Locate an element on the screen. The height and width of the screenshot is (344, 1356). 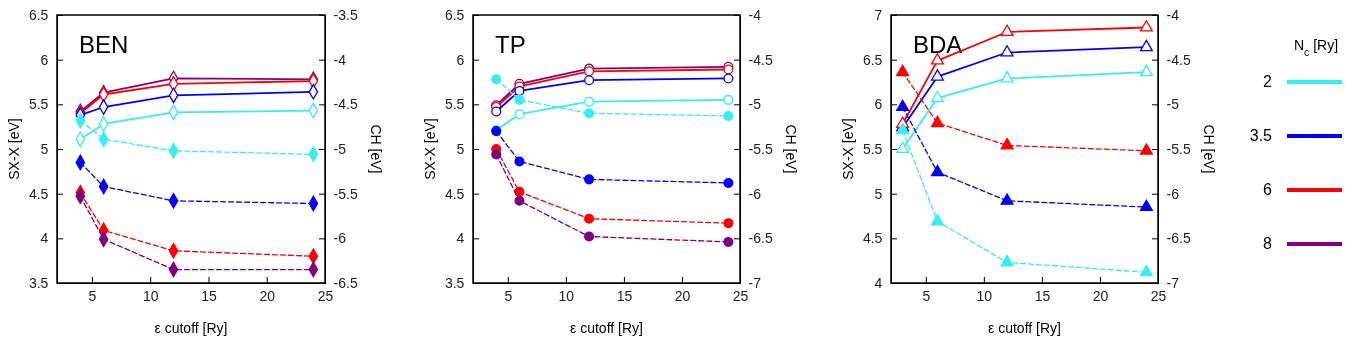
legend-label: 8 is located at coordinates (1268, 243).